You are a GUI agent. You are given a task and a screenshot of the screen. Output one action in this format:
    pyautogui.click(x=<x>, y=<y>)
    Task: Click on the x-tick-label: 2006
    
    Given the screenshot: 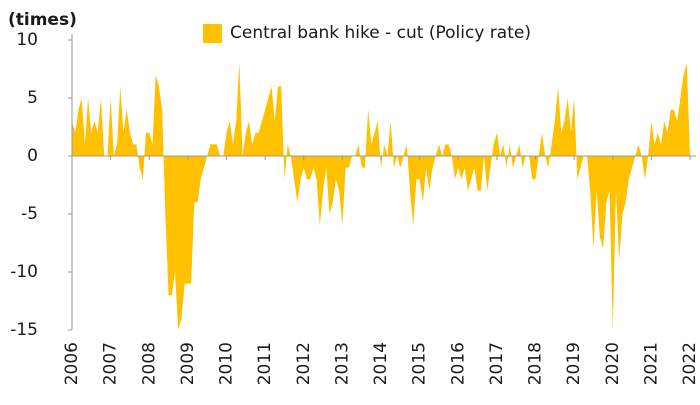 What is the action you would take?
    pyautogui.click(x=72, y=363)
    